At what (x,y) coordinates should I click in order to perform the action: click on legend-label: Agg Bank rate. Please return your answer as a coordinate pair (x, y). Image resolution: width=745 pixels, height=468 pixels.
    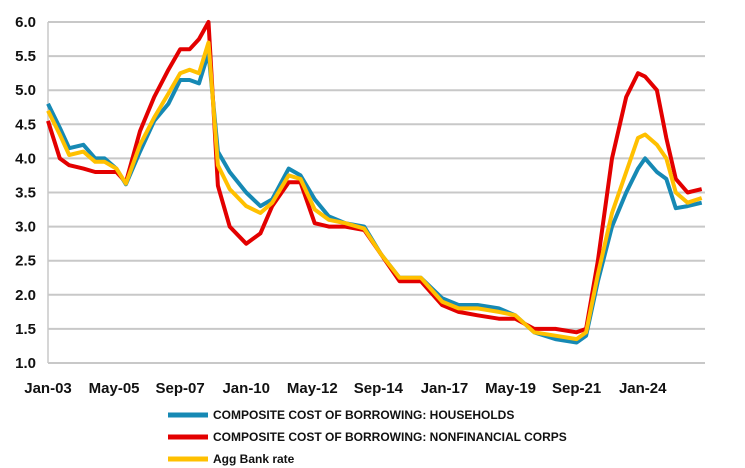
    Looking at the image, I should click on (254, 459).